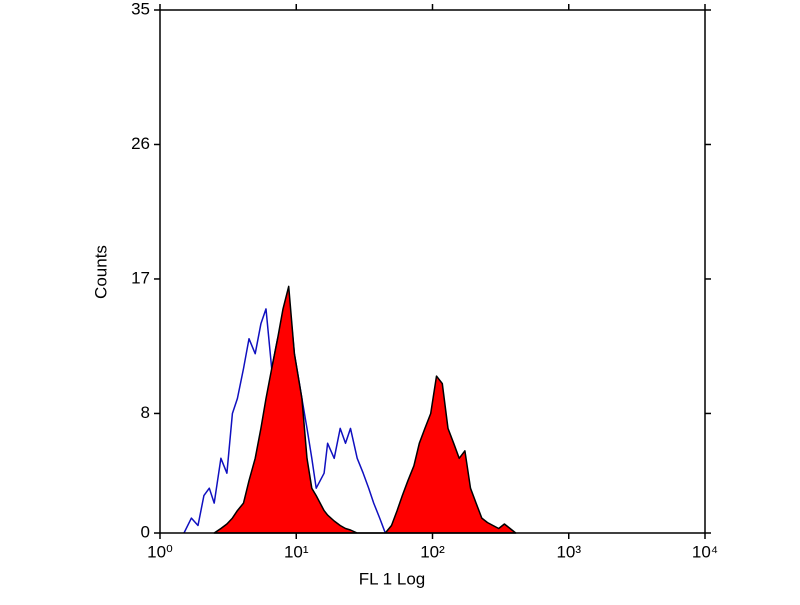 The height and width of the screenshot is (605, 800). I want to click on x-axis-title: FL 1 Log, so click(392, 578).